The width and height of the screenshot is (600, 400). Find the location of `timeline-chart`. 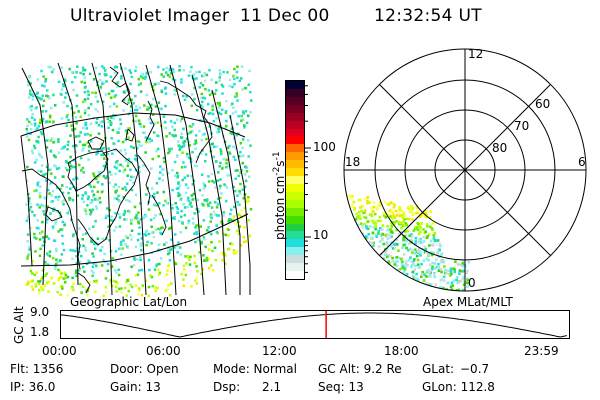

timeline-chart is located at coordinates (315, 325).